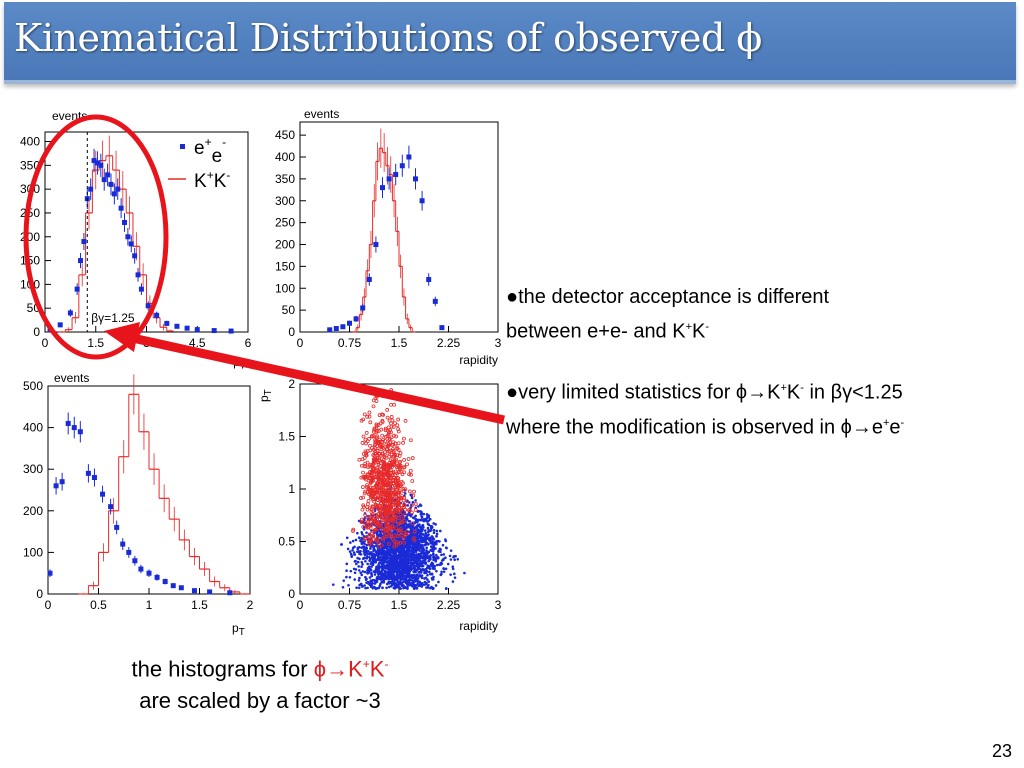  What do you see at coordinates (741, 392) in the screenshot?
I see `phi-symbol: ϕ` at bounding box center [741, 392].